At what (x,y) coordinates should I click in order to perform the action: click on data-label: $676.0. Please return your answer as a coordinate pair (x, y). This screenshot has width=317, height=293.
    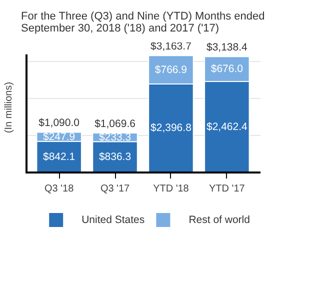
    Looking at the image, I should click on (227, 69).